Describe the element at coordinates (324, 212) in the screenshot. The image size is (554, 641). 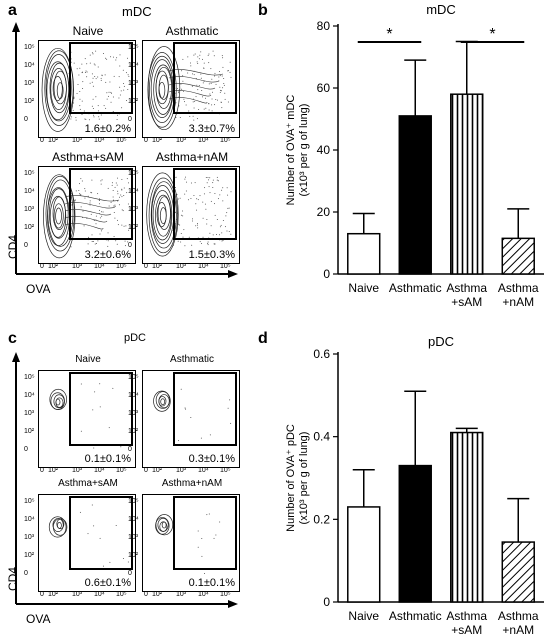
I see `y-tick-label: 20` at that location.